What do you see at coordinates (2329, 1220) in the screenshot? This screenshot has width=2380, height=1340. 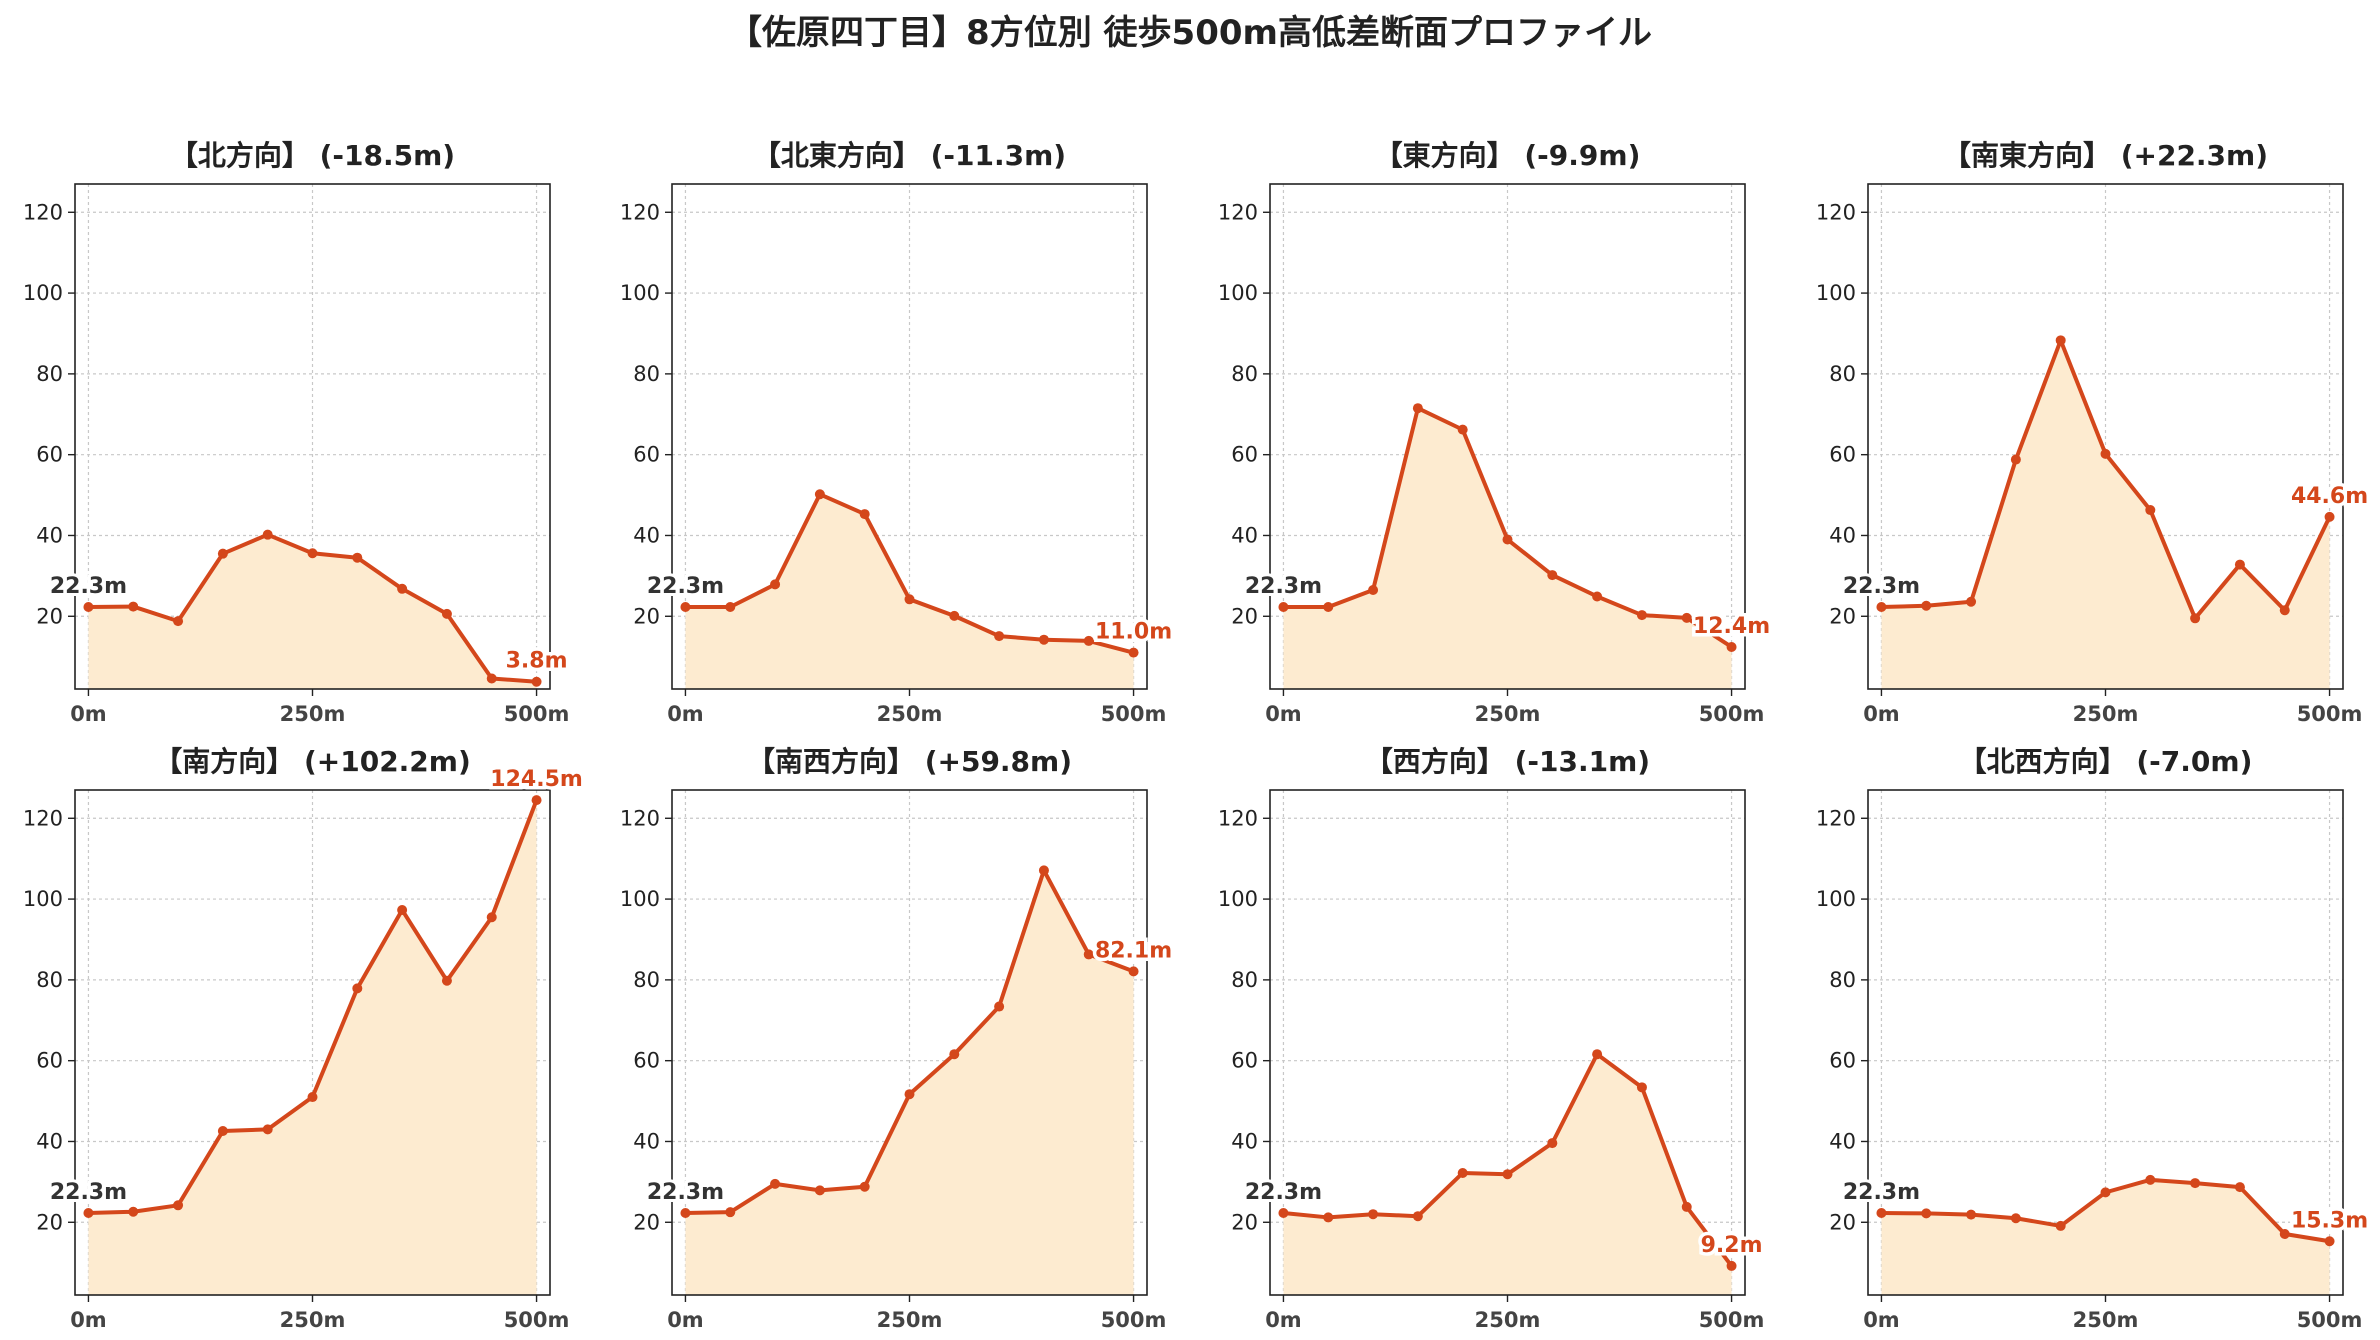 I see `end-elevation-label: 15.3m` at bounding box center [2329, 1220].